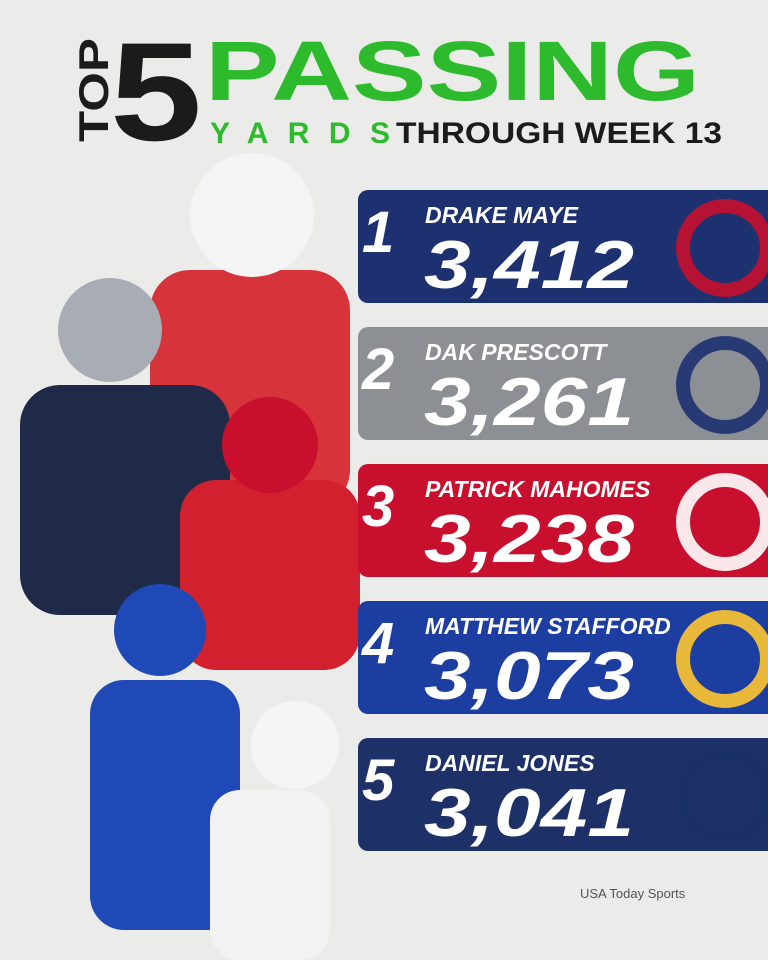  I want to click on player-name: MATTHEW STAFFORD, so click(548, 626).